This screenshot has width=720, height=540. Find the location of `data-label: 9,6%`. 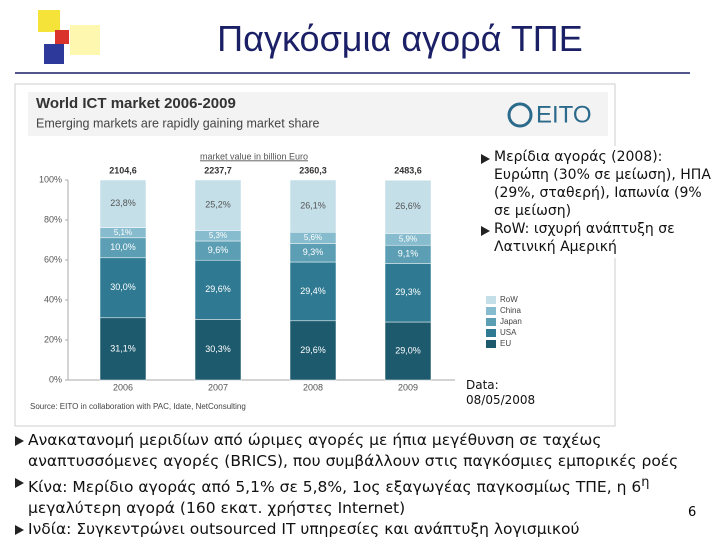

data-label: 9,6% is located at coordinates (218, 250).